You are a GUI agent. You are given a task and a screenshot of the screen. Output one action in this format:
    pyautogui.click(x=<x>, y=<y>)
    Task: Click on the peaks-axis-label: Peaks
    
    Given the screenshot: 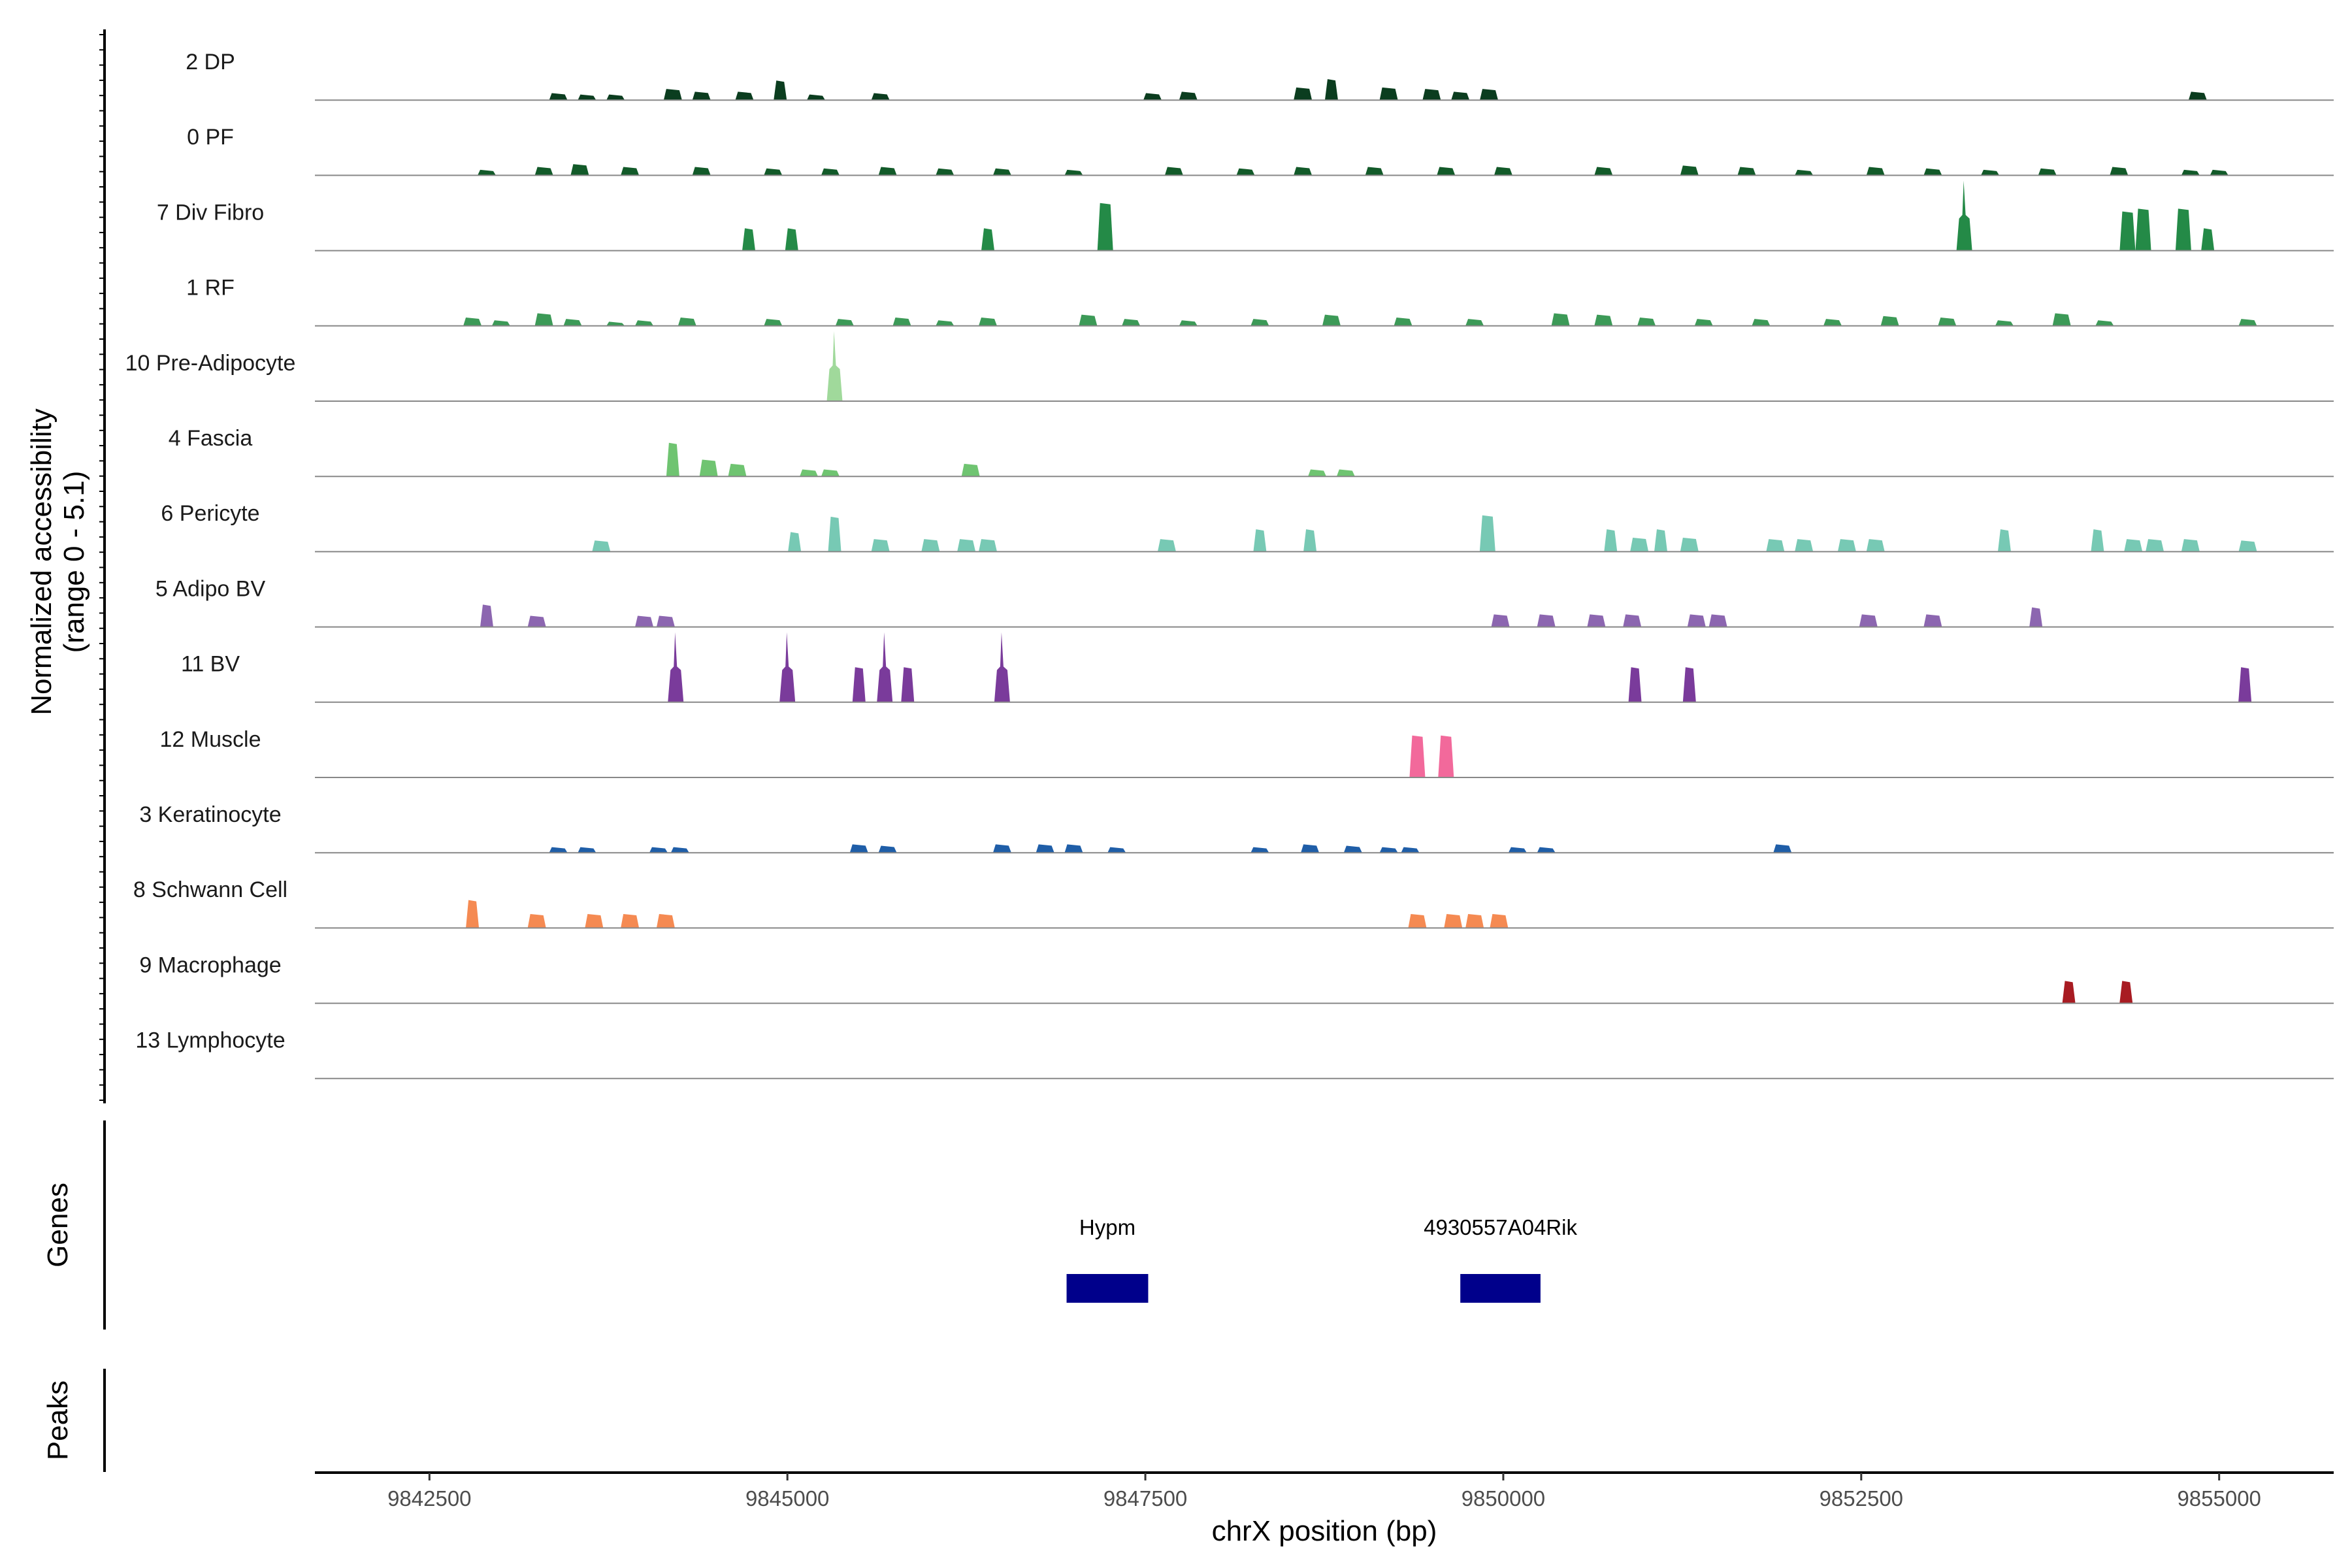 What is the action you would take?
    pyautogui.click(x=58, y=1420)
    